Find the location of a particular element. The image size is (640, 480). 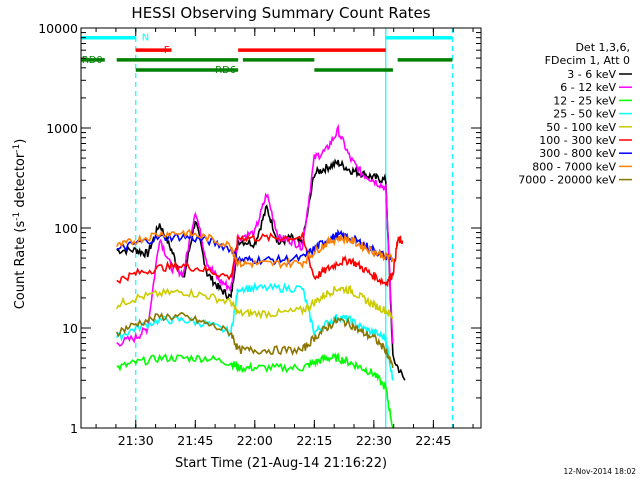

x-tick-label-1: 21:45 is located at coordinates (195, 440).